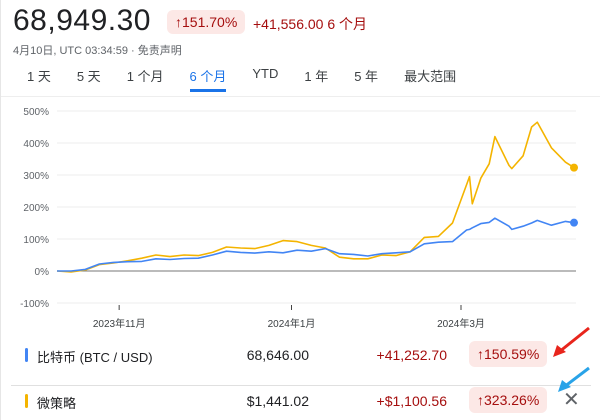 This screenshot has height=420, width=600. What do you see at coordinates (88, 76) in the screenshot?
I see `tab-5d: 5 天` at bounding box center [88, 76].